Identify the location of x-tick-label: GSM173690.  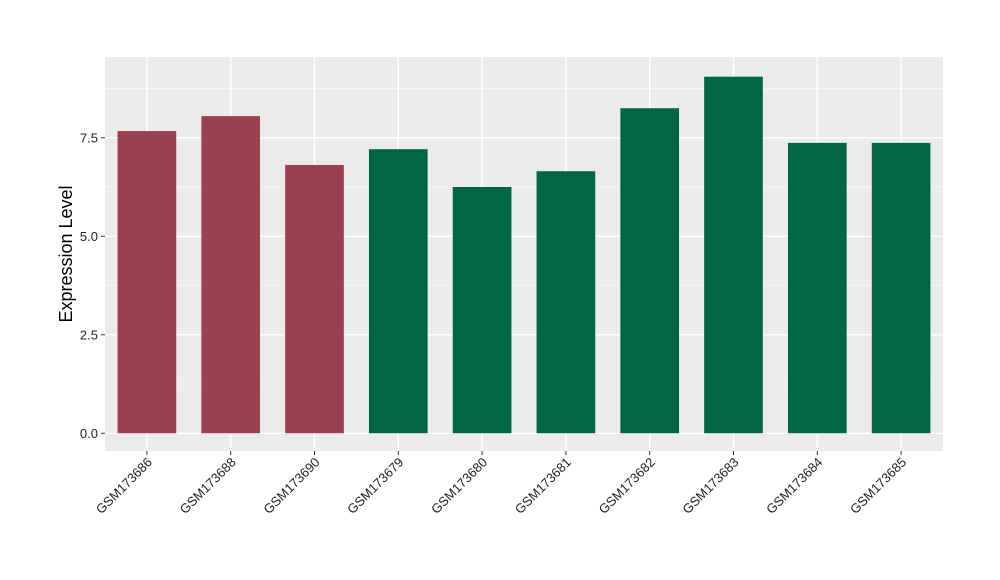
(291, 486).